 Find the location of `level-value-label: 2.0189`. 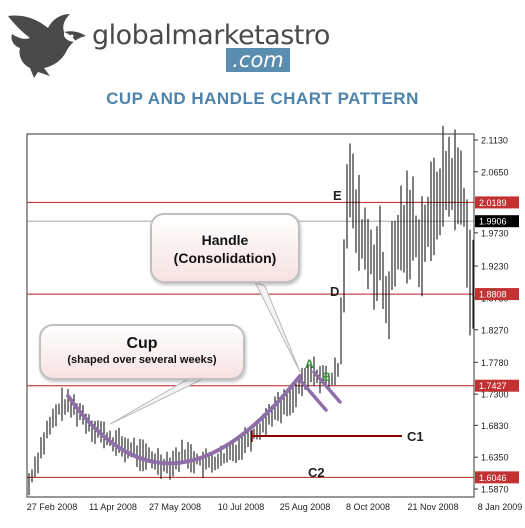

level-value-label: 2.0189 is located at coordinates (493, 203).